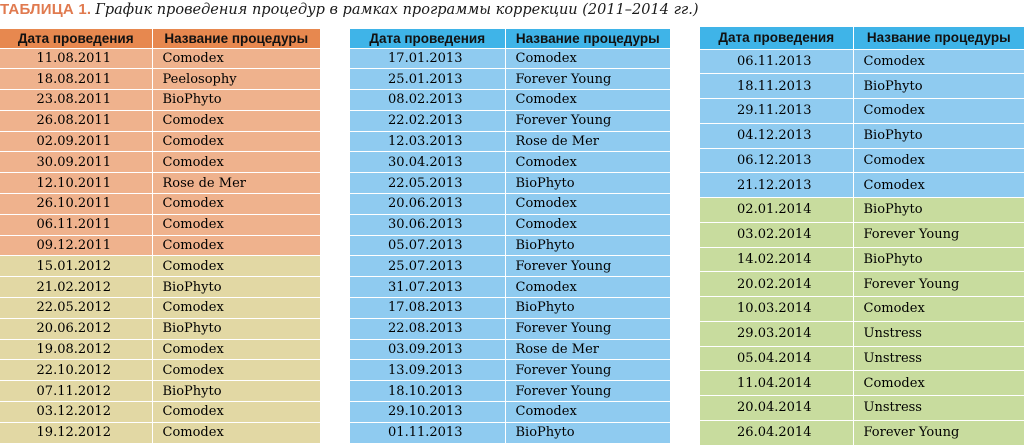 This screenshot has height=446, width=1024. I want to click on table-row: 22.10.2012 Comodex, so click(160, 370).